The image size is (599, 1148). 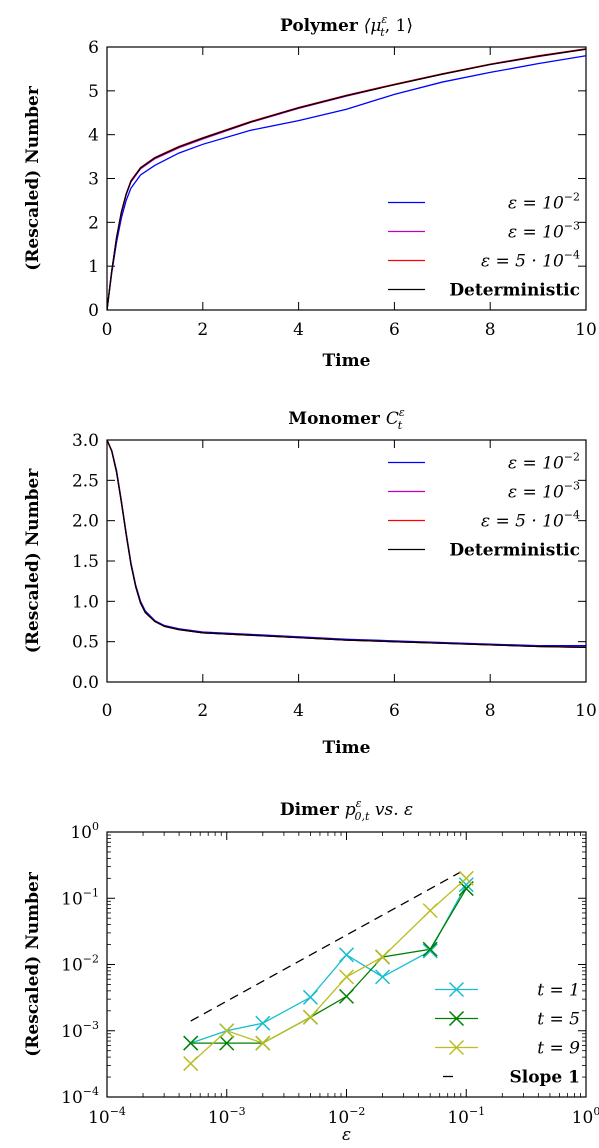 What do you see at coordinates (93, 223) in the screenshot?
I see `y-tick-label: 2` at bounding box center [93, 223].